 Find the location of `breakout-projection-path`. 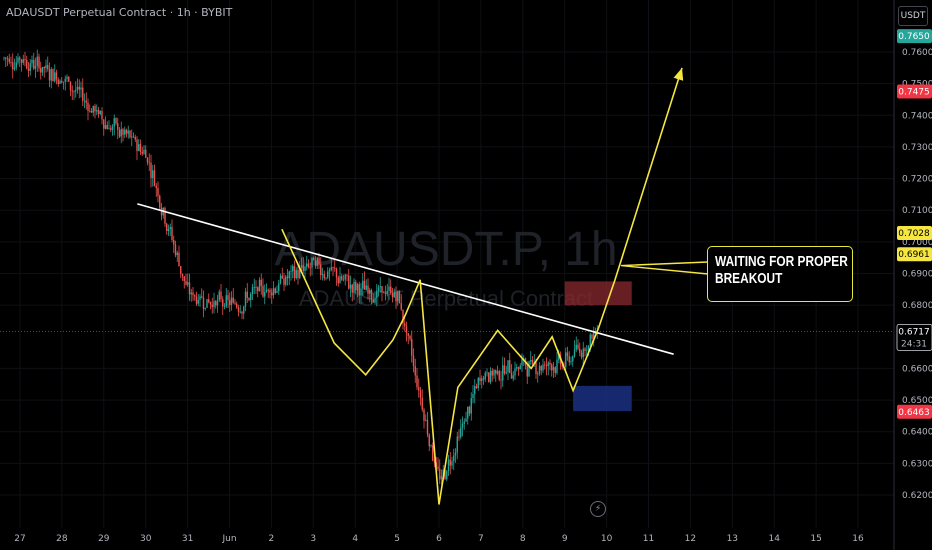

breakout-projection-path is located at coordinates (640, 198).